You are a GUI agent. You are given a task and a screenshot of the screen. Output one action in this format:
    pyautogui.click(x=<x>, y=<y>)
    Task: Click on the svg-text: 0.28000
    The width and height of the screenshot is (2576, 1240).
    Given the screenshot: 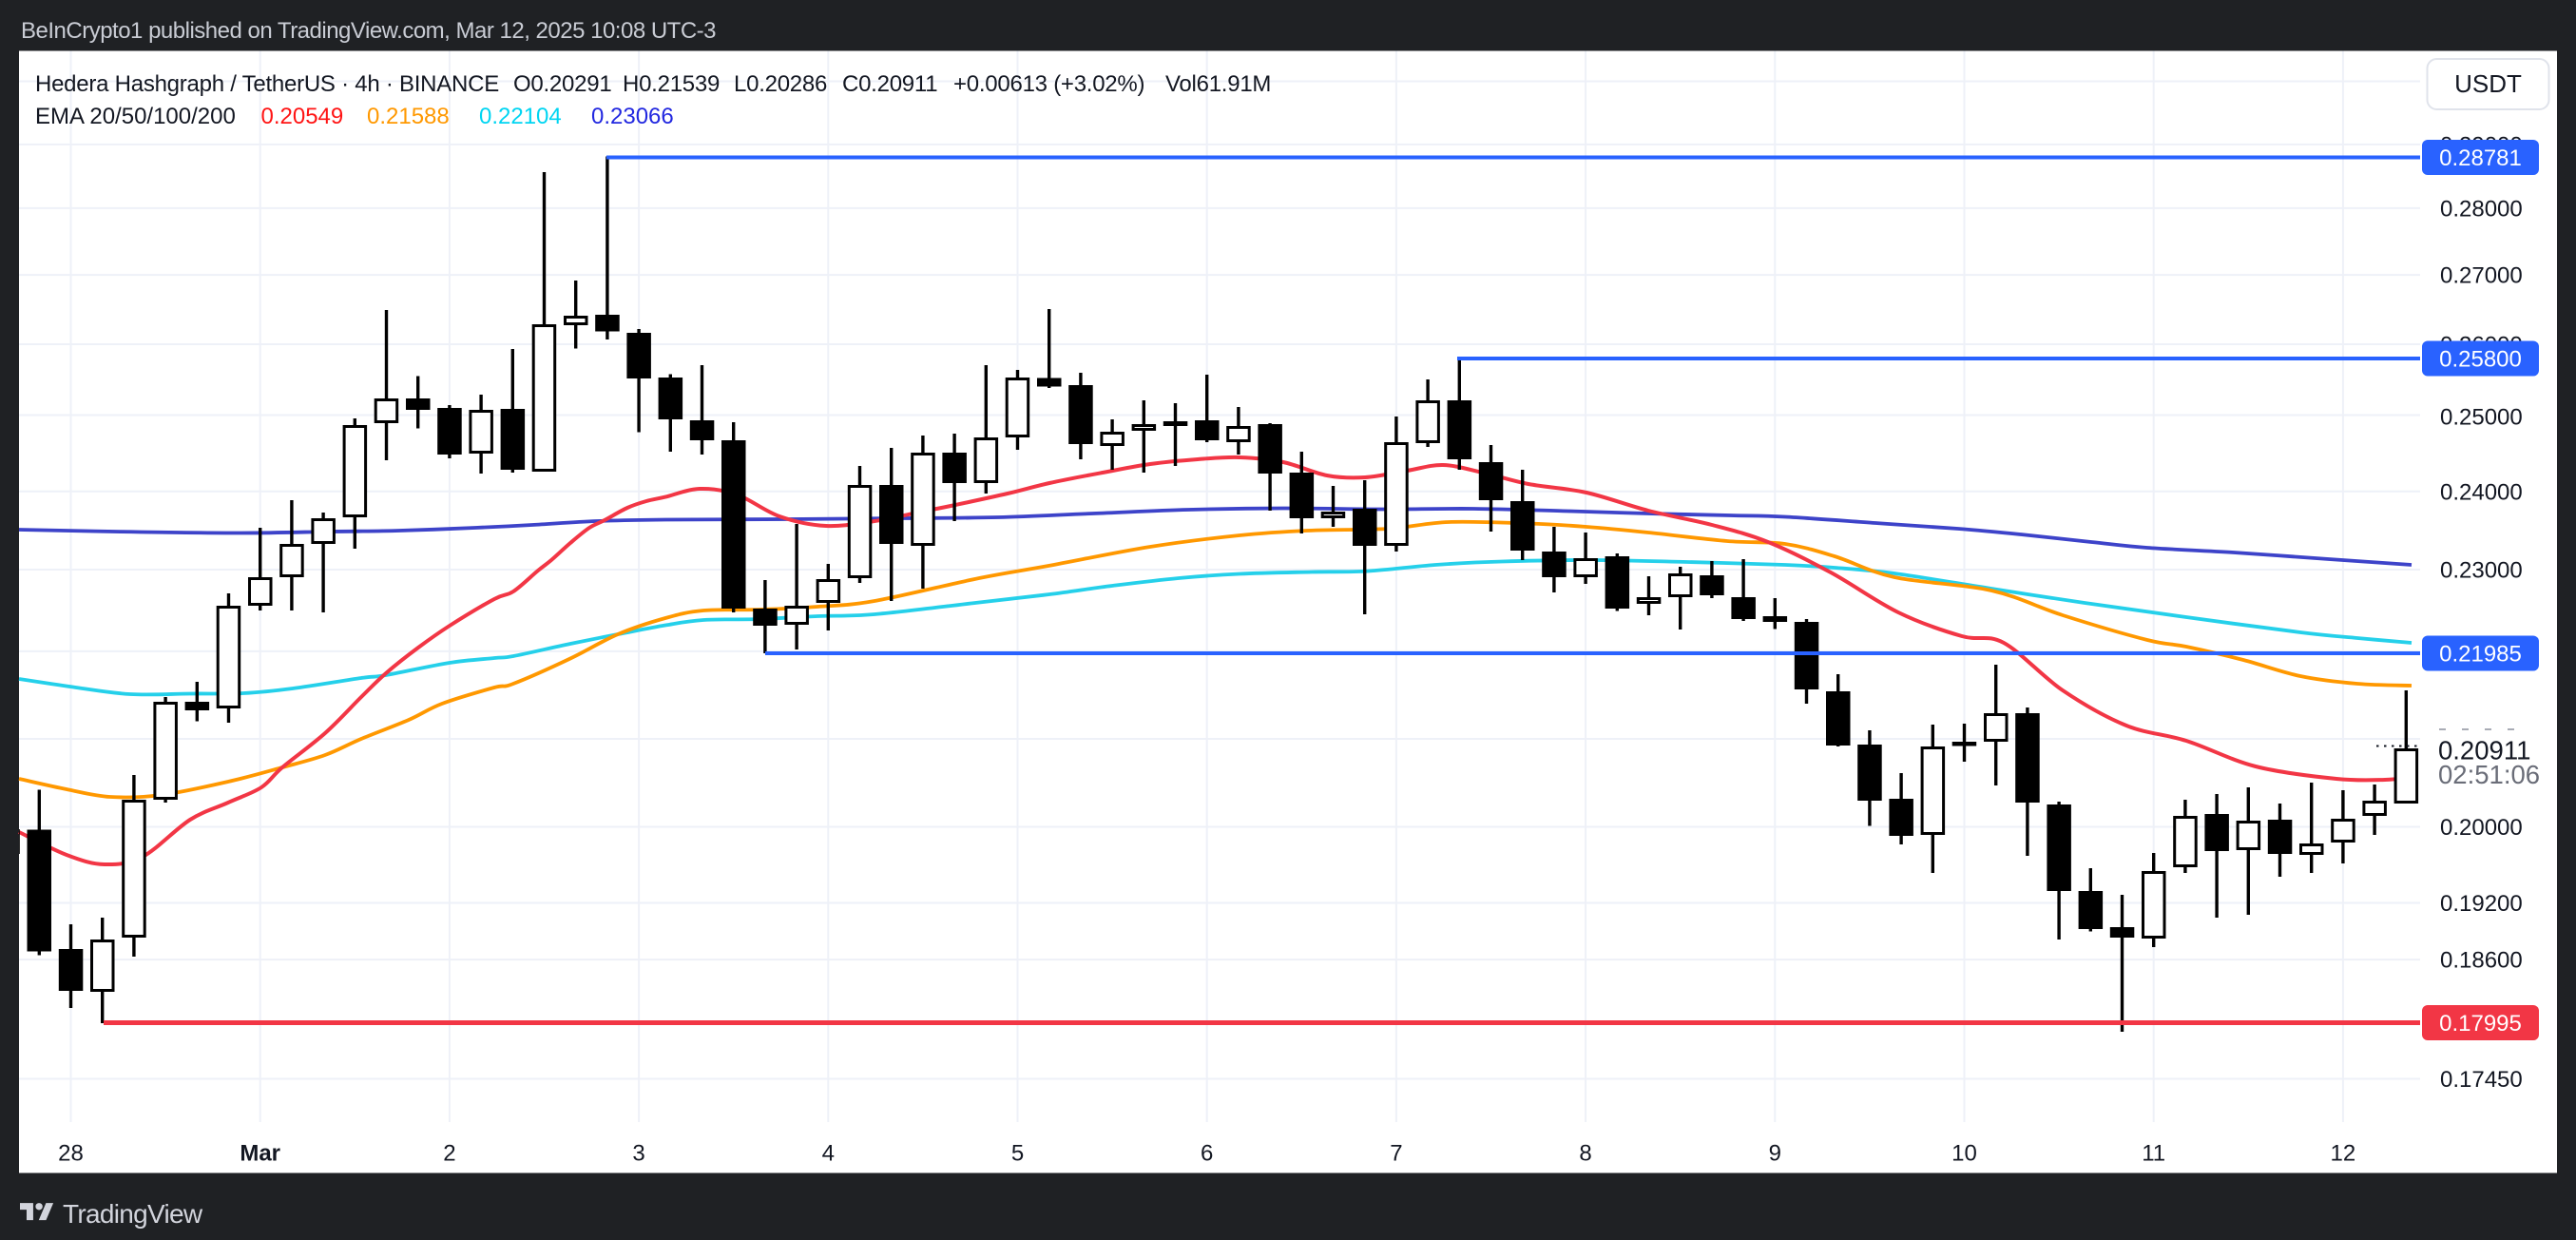 What is the action you would take?
    pyautogui.click(x=2481, y=209)
    